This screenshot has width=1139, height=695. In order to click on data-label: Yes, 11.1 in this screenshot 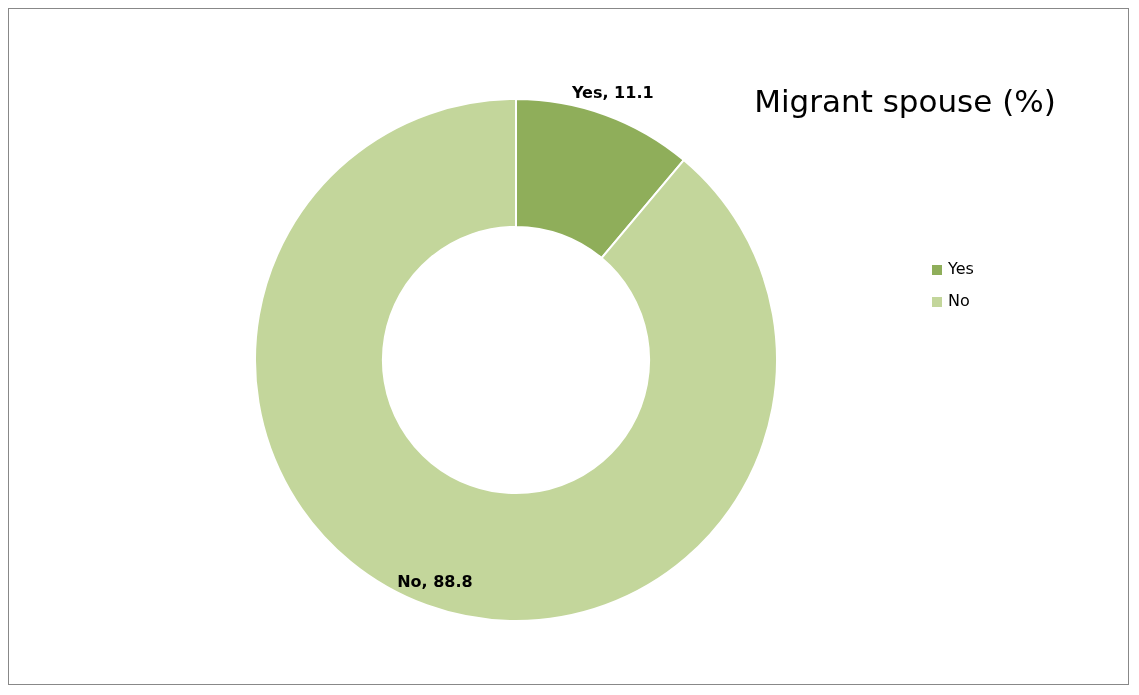, I will do `click(612, 93)`.